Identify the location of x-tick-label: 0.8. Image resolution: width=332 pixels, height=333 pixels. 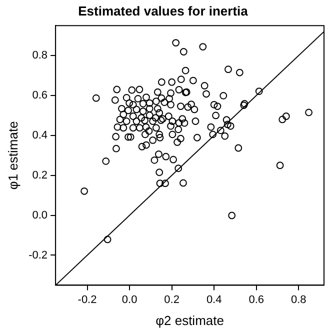
(298, 300).